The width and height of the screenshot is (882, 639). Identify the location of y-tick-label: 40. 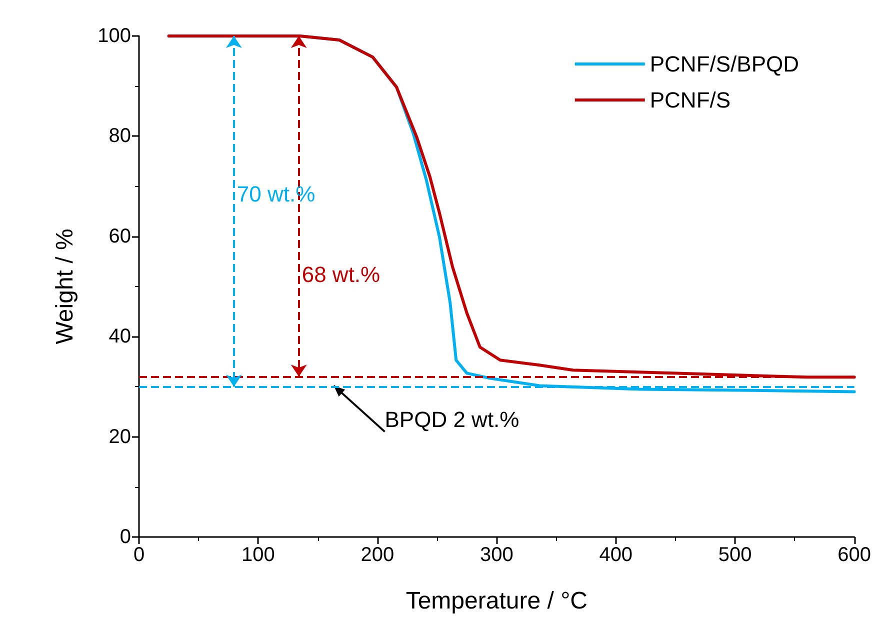
(119, 337).